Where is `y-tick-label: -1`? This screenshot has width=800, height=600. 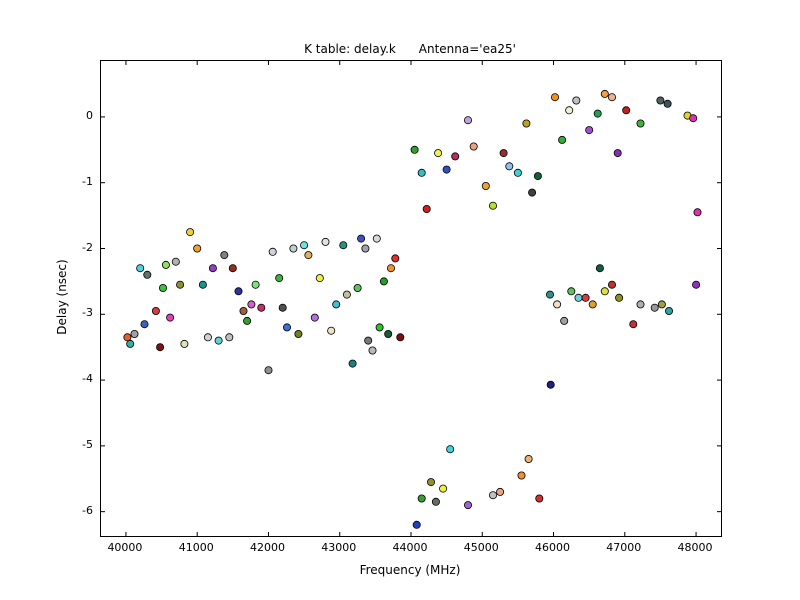
y-tick-label: -1 is located at coordinates (87, 181).